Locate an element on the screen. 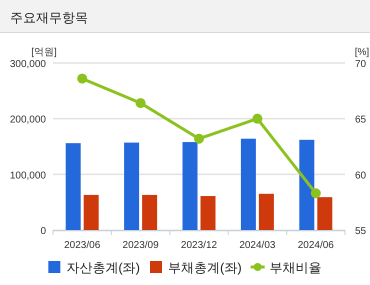  y-tick-label: 0 is located at coordinates (43, 231).